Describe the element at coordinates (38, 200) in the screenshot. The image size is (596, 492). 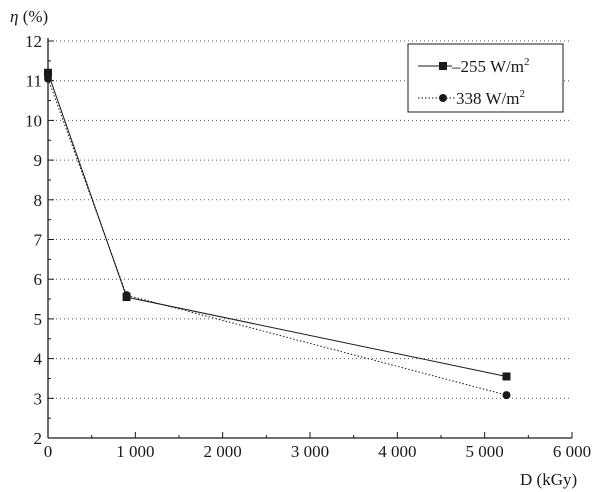
I see `y-tick-label: 8` at that location.